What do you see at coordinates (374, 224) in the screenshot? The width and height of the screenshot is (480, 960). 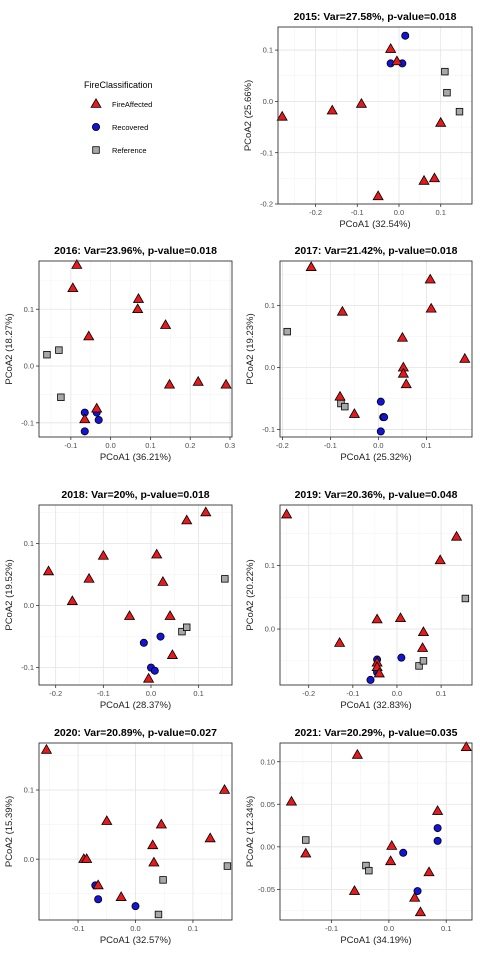 I see `x-axis-label: PCoA1 (32.54%)` at bounding box center [374, 224].